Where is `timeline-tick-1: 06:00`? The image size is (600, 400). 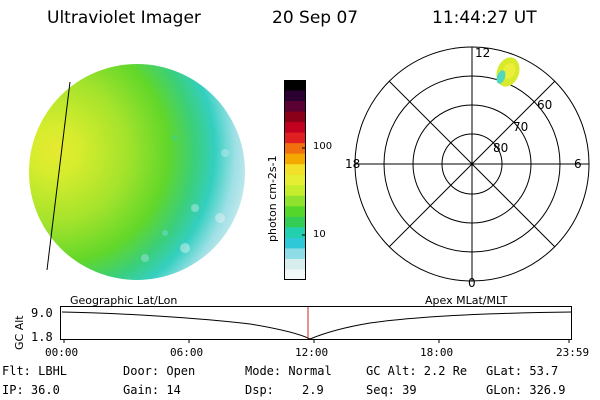 timeline-tick-1: 06:00 is located at coordinates (187, 352).